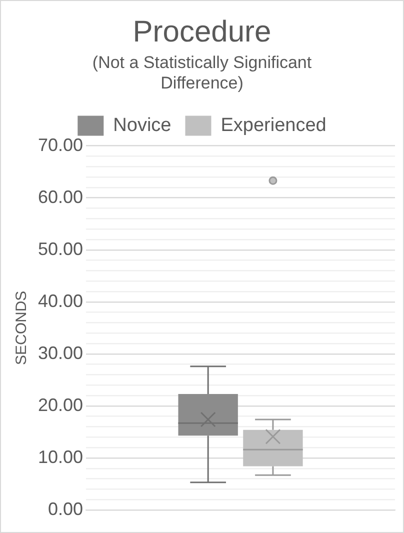 The image size is (404, 533). What do you see at coordinates (61, 248) in the screenshot?
I see `y-tick-label: 50.00` at bounding box center [61, 248].